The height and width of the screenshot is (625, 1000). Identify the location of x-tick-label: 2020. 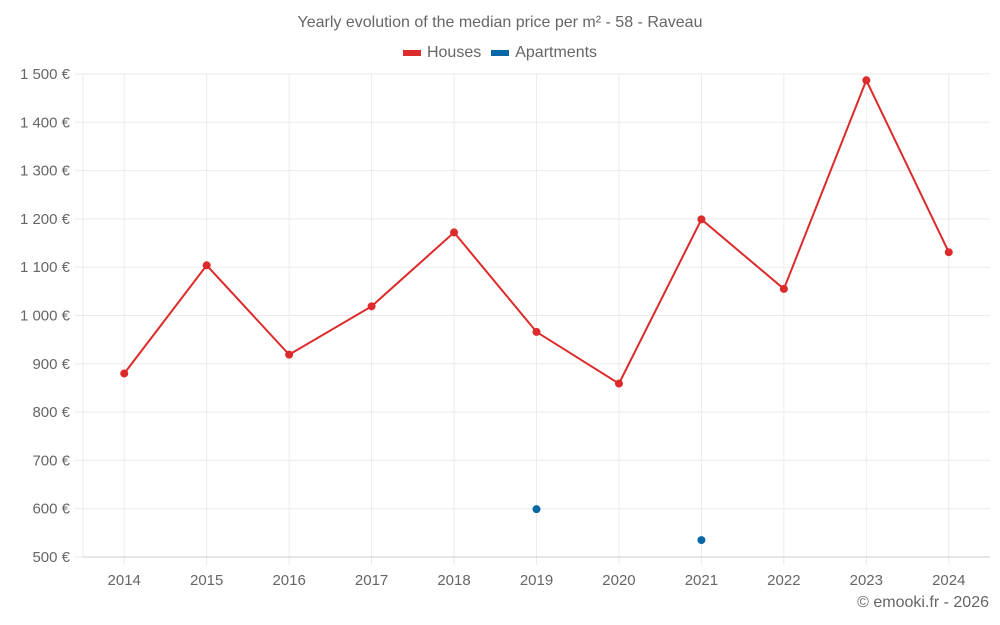
(618, 580).